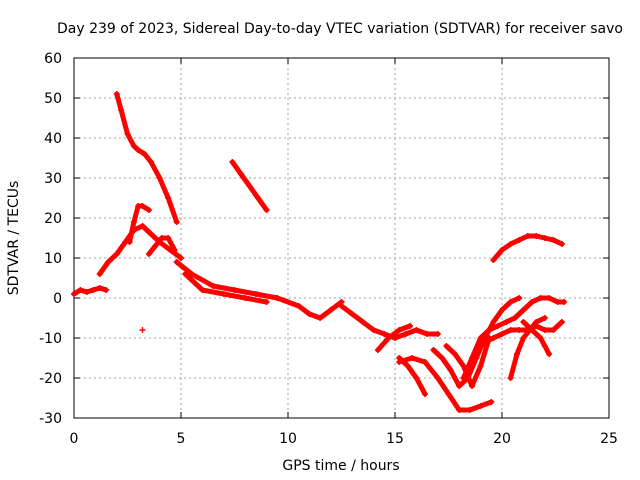  I want to click on x-tick-label: 25, so click(609, 439).